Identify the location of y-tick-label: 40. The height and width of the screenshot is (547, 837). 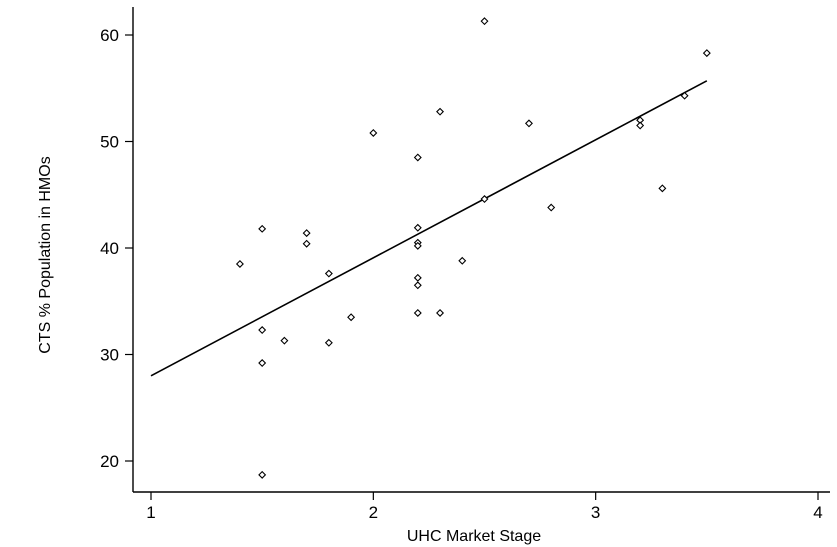
(109, 248).